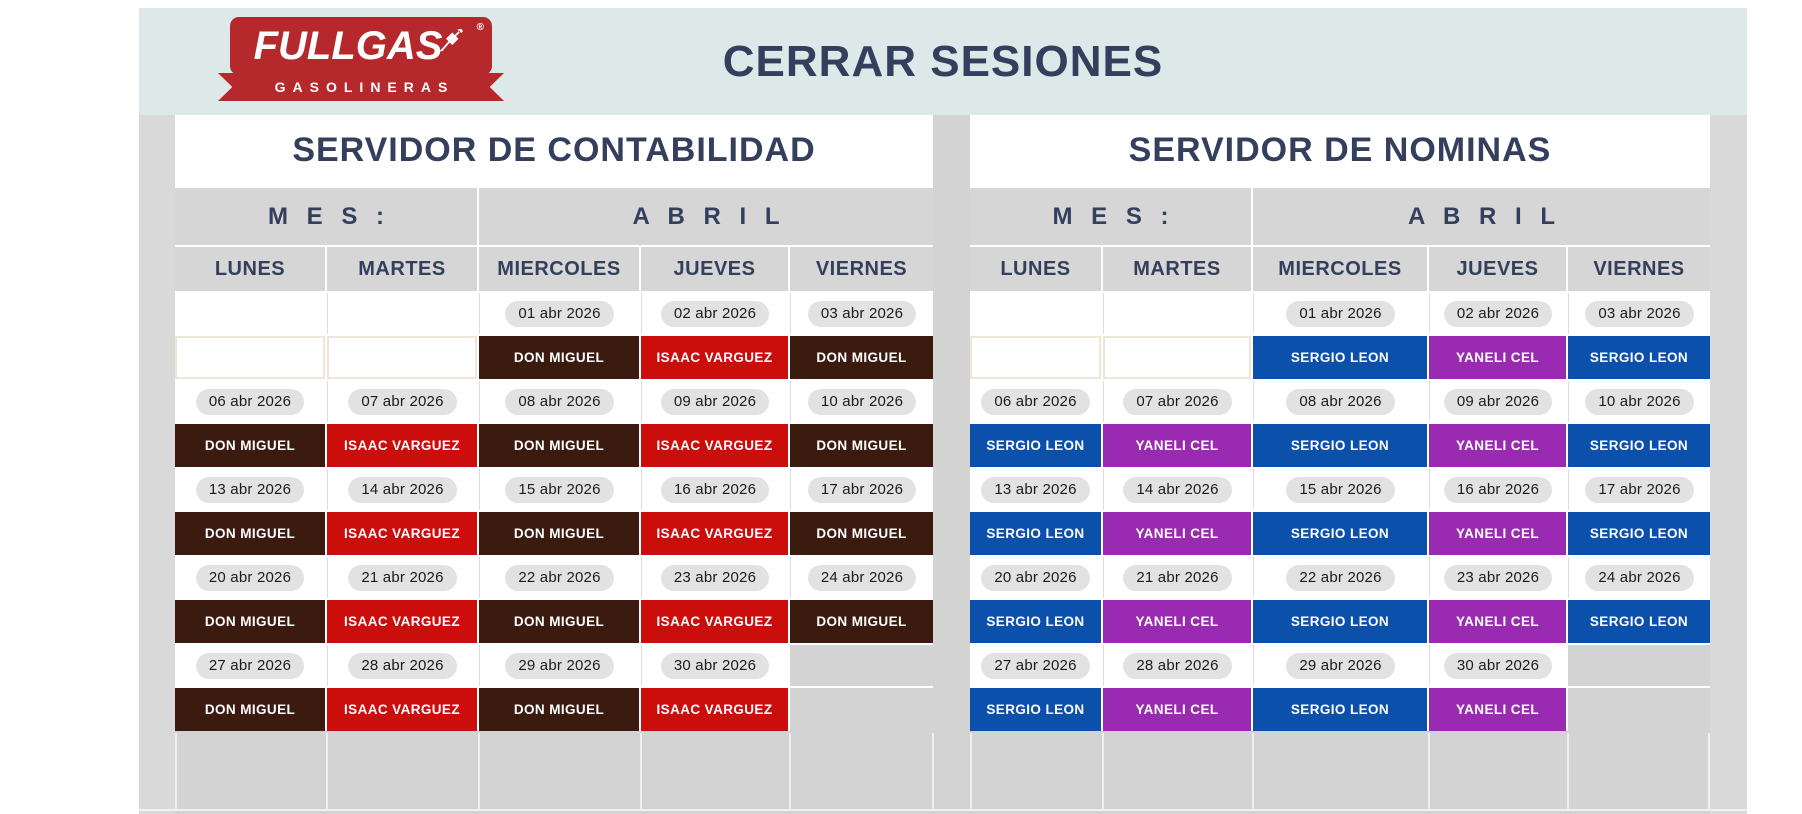  Describe the element at coordinates (554, 150) in the screenshot. I see `server-title: SERVIDOR DE CONTABILIDAD` at that location.